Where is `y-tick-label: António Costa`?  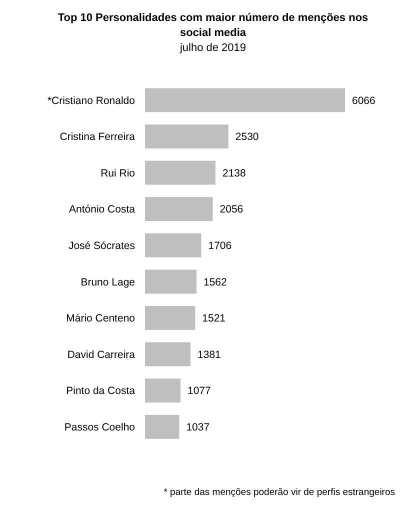
y-tick-label: António Costa is located at coordinates (102, 210).